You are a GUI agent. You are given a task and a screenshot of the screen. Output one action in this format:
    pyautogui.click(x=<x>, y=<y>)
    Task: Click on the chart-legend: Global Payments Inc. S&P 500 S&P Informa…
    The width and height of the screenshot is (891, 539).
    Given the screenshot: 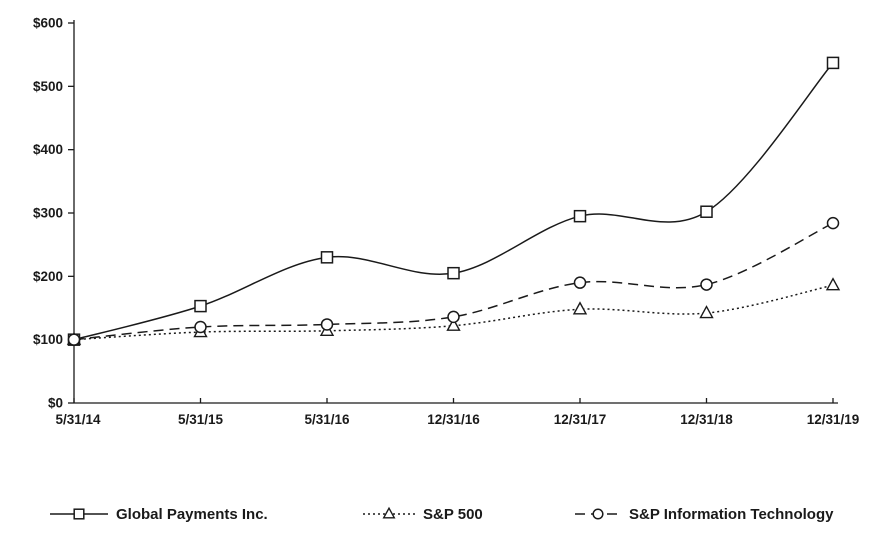 What is the action you would take?
    pyautogui.click(x=445, y=514)
    